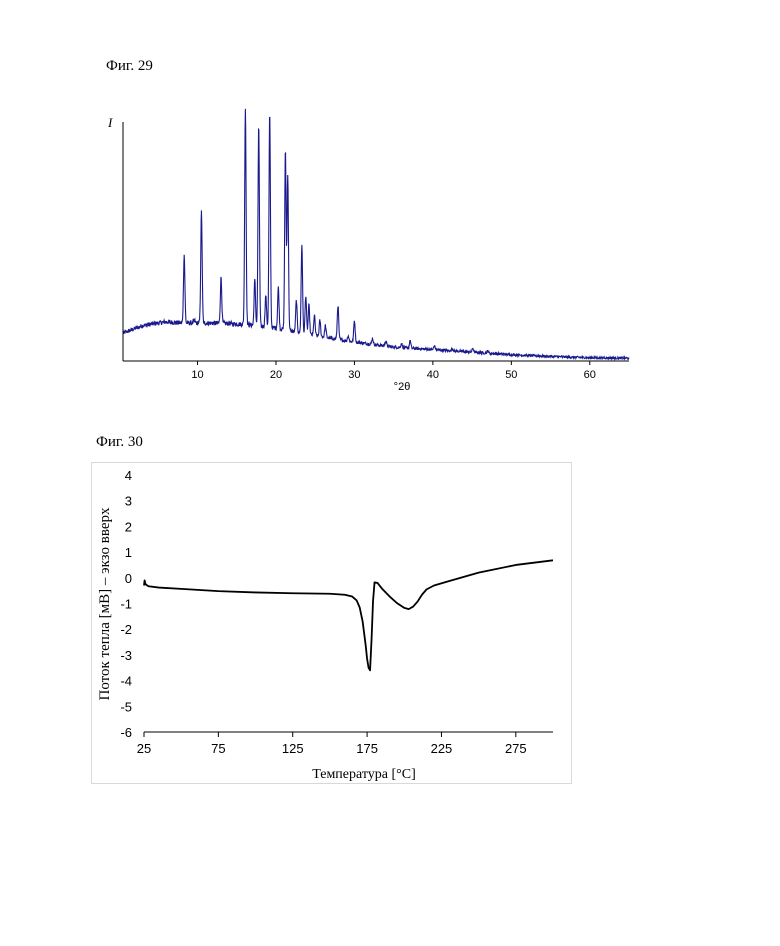 This screenshot has height=946, width=780. Describe the element at coordinates (128, 501) in the screenshot. I see `dsc-y-tick-label: 3` at that location.